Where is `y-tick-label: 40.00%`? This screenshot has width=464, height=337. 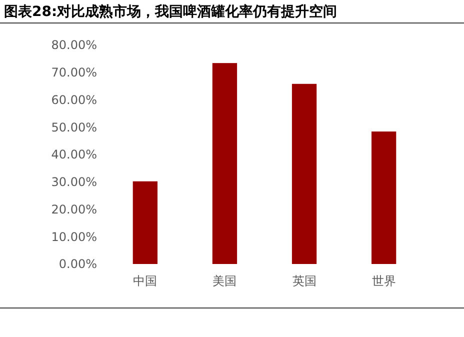
y-tick-label: 40.00% is located at coordinates (74, 155).